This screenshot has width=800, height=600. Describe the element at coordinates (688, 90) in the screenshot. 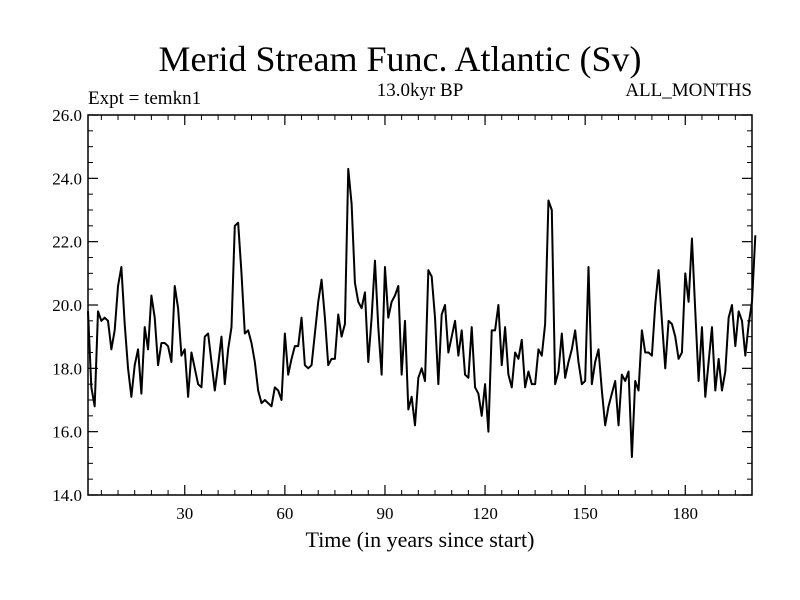

I see `months-label: ALL_MONTHS` at that location.